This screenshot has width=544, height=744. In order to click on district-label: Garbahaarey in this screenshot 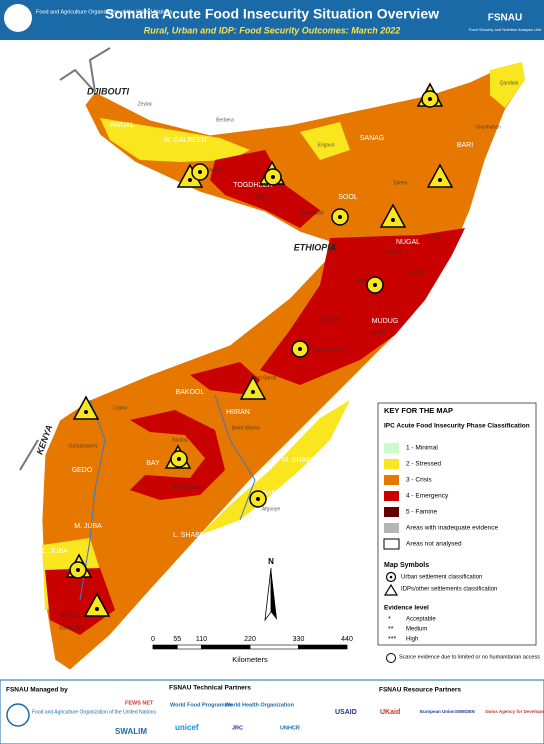, I will do `click(83, 446)`.